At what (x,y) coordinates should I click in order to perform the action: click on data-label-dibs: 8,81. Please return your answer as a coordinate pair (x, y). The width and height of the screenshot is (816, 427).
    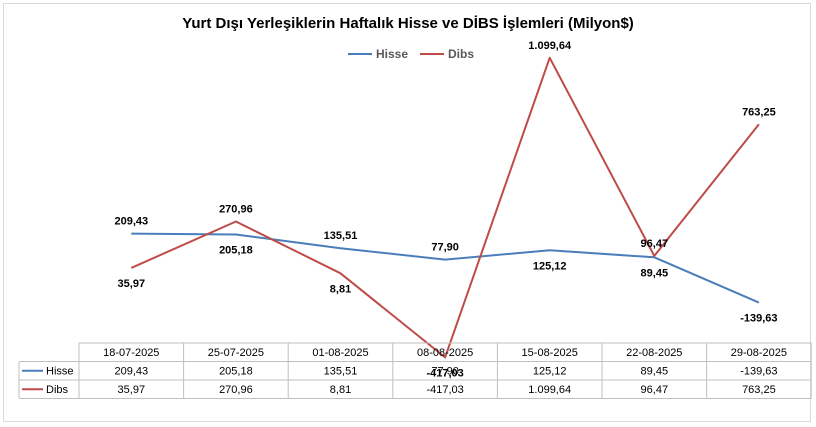
    Looking at the image, I should click on (340, 289).